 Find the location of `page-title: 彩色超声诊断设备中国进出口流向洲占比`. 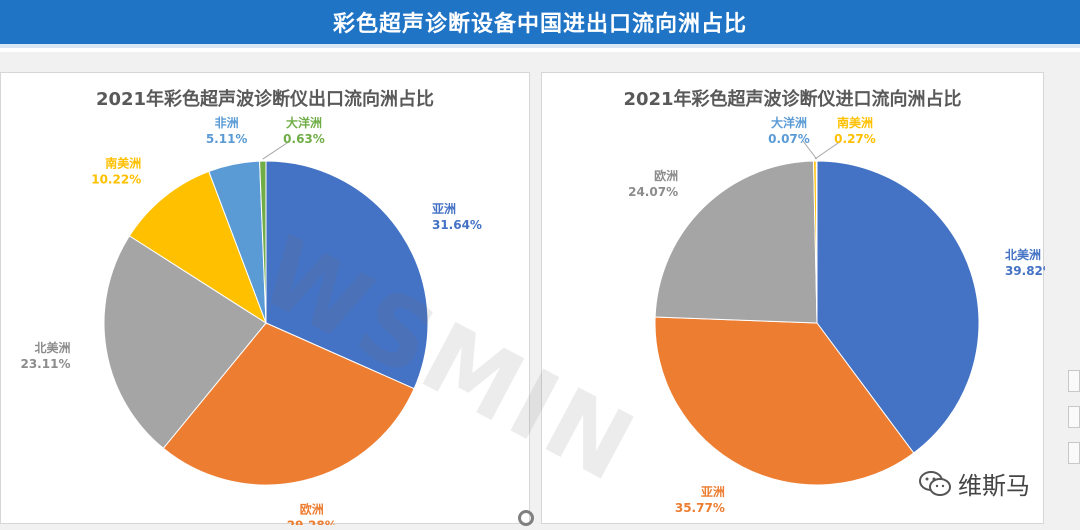

page-title: 彩色超声诊断设备中国进出口流向洲占比 is located at coordinates (539, 24).